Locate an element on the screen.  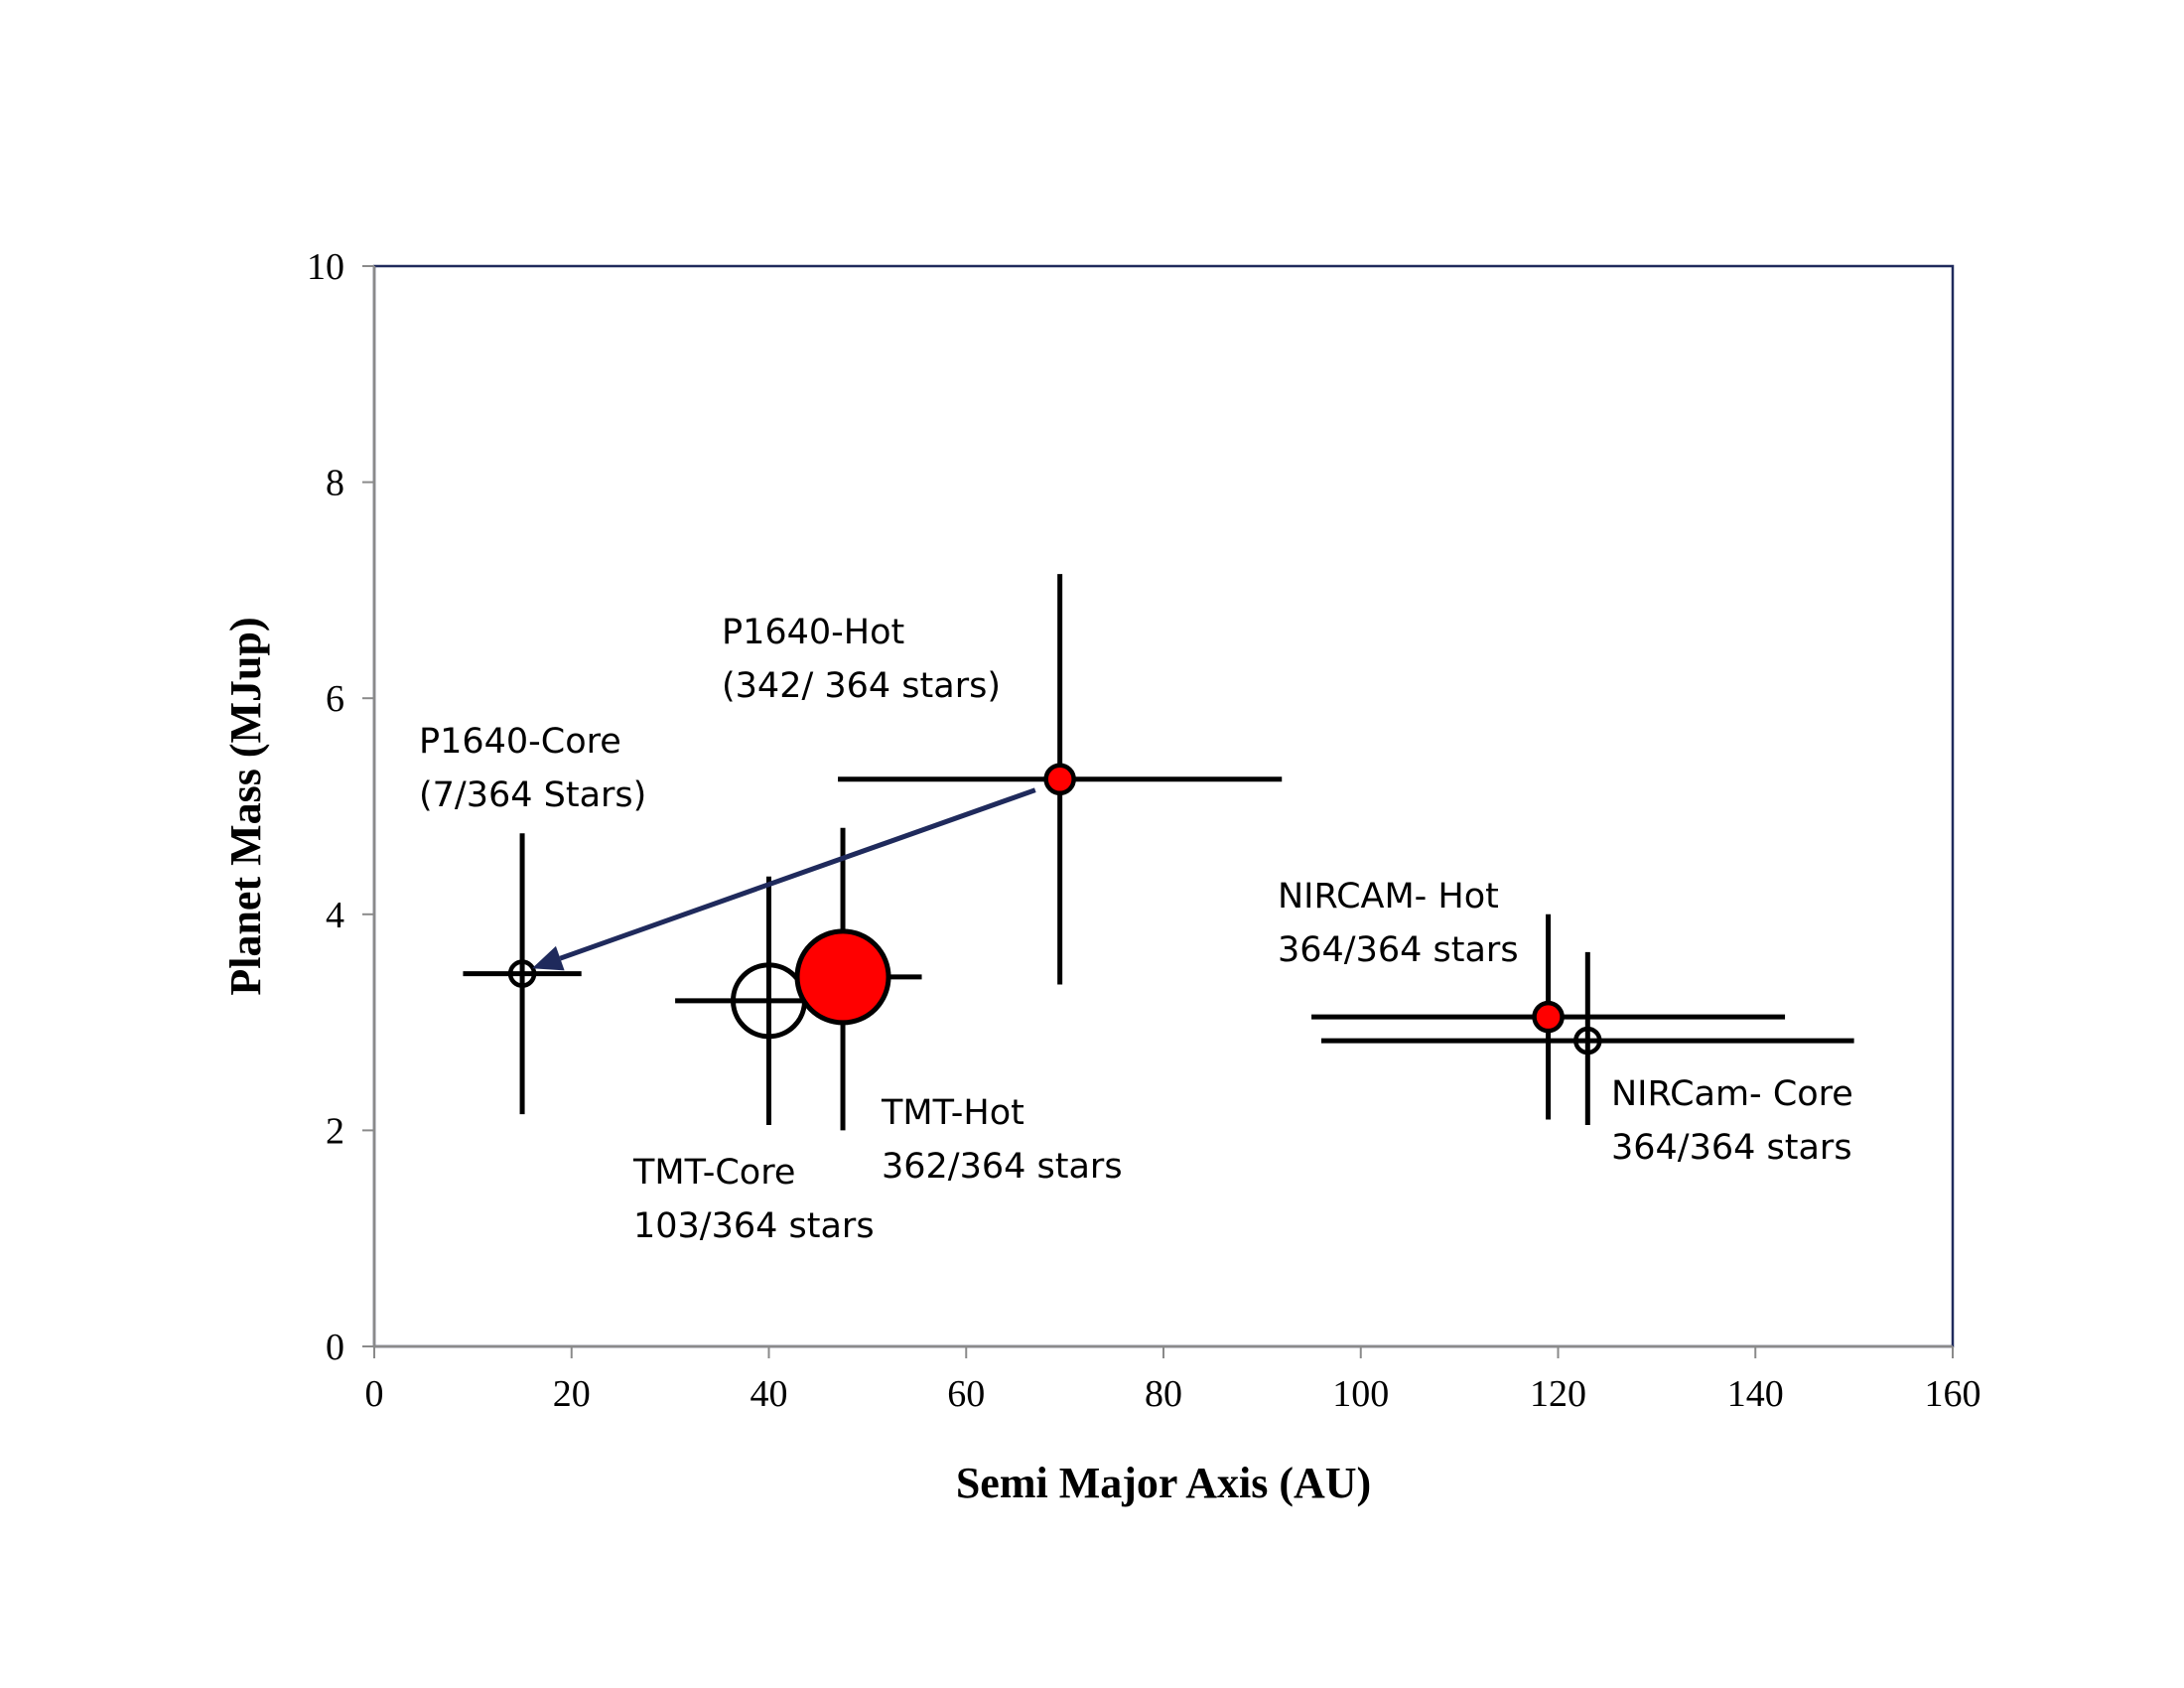
x-tick-label: 120 is located at coordinates (1558, 1394).